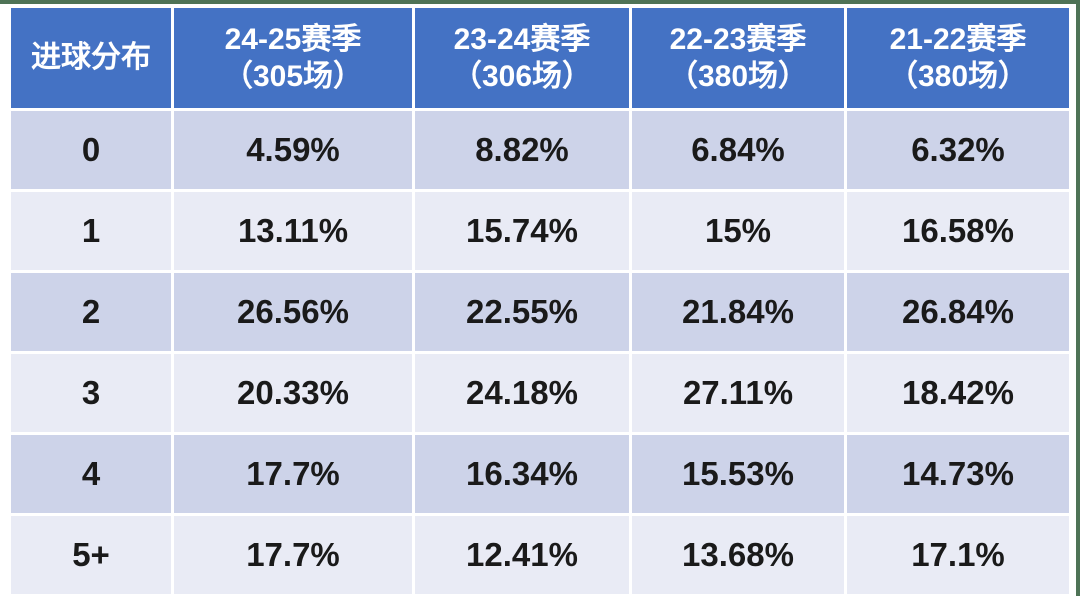 Image resolution: width=1080 pixels, height=607 pixels. I want to click on season-matches: （306场）, so click(522, 76).